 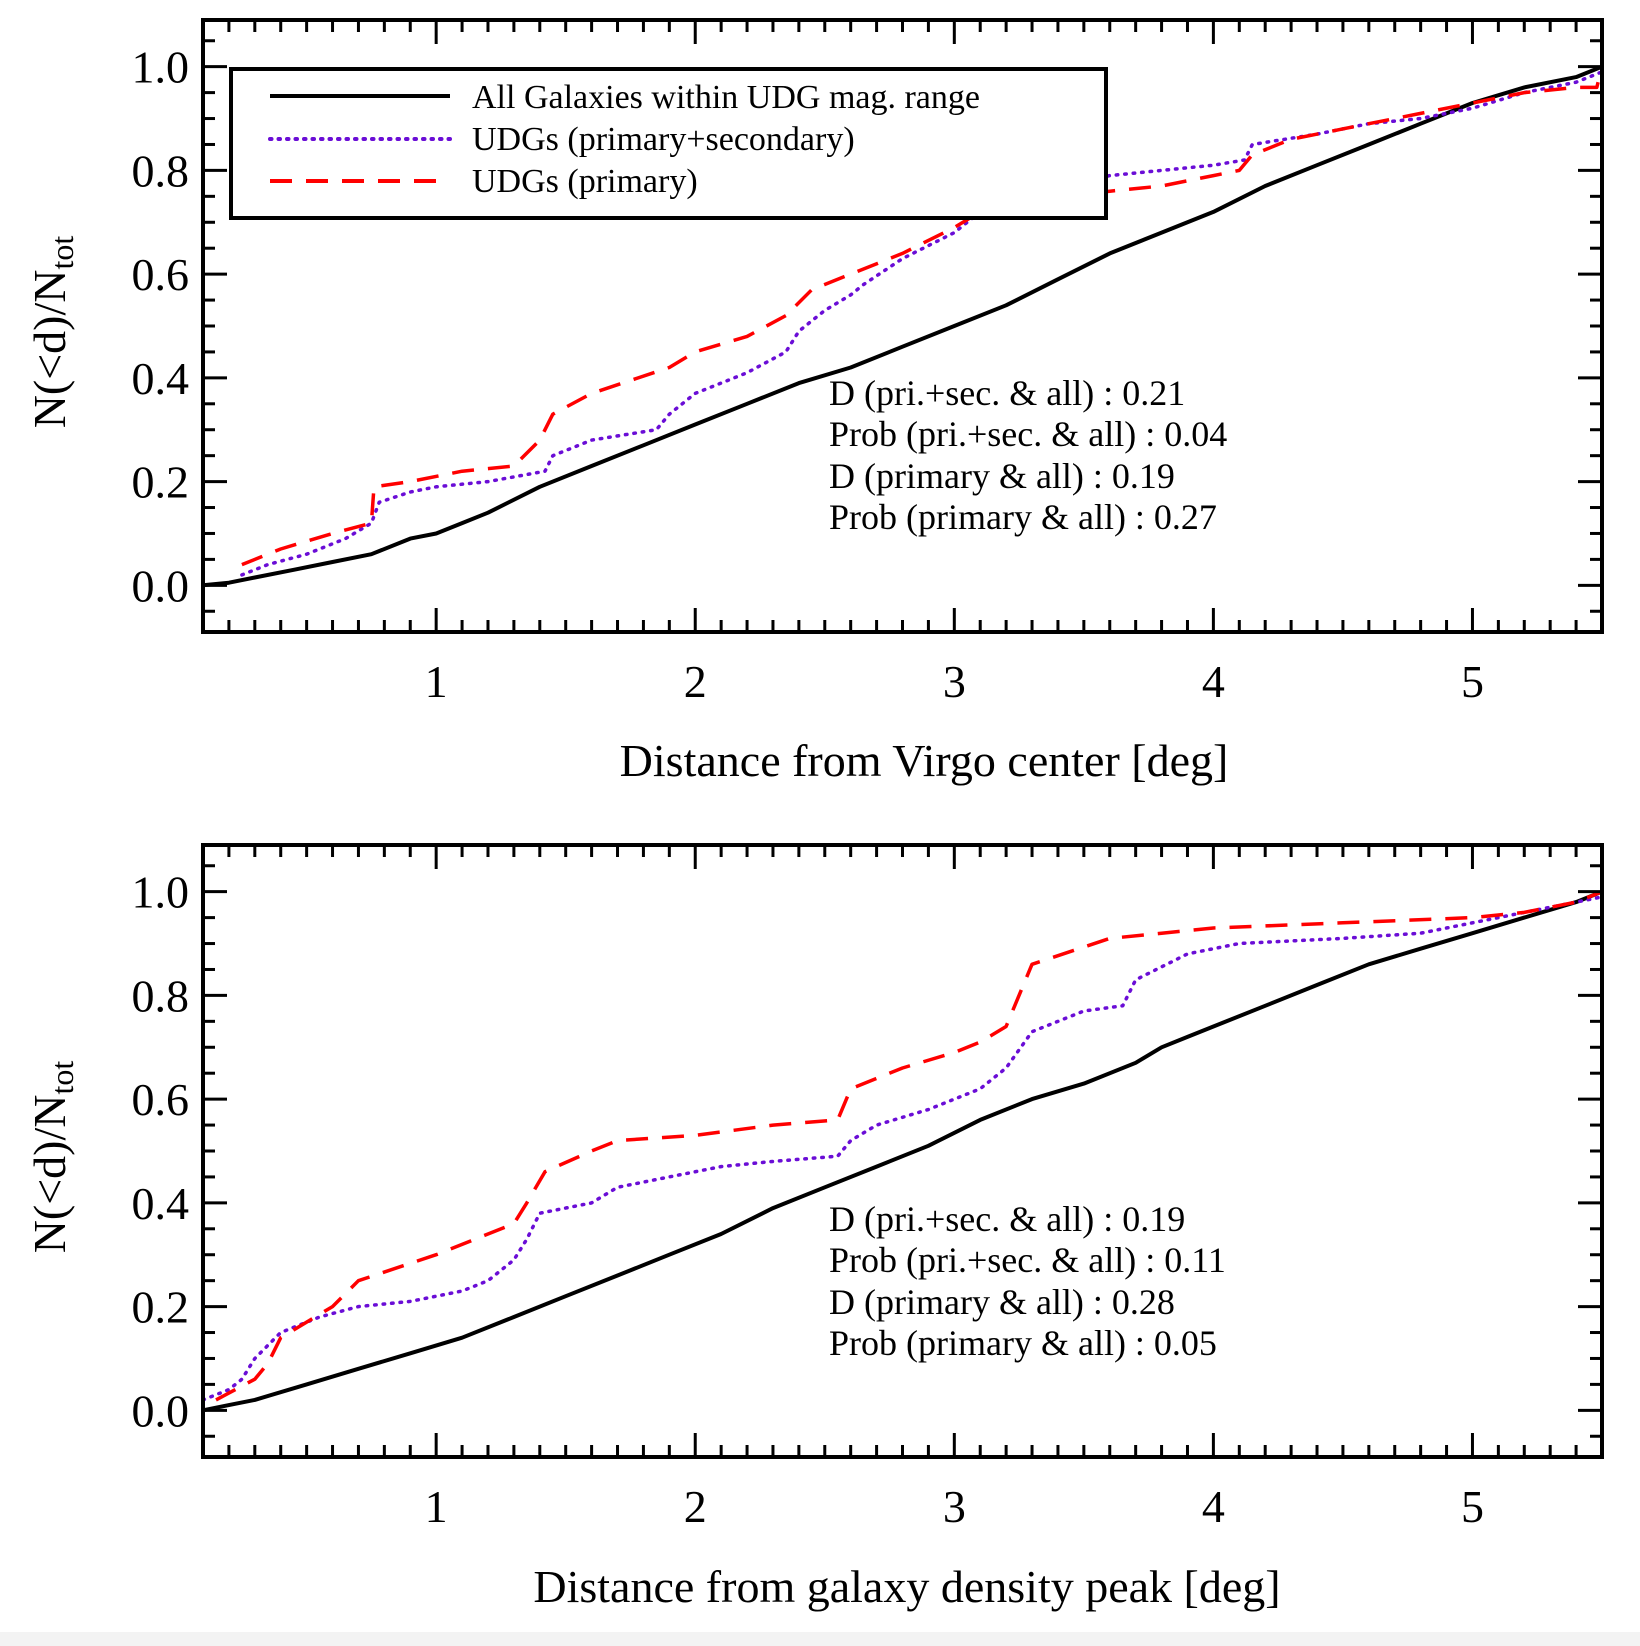 I want to click on legend-label-udg-primary: UDGs (primary), so click(x=585, y=181).